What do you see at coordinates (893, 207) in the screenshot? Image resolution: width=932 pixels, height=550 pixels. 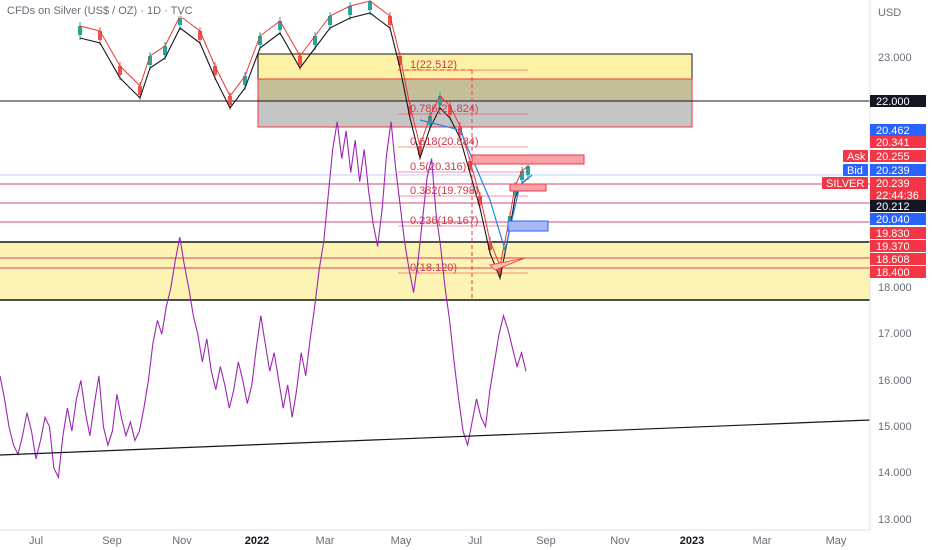 I see `price-tag-label: 20.212` at bounding box center [893, 207].